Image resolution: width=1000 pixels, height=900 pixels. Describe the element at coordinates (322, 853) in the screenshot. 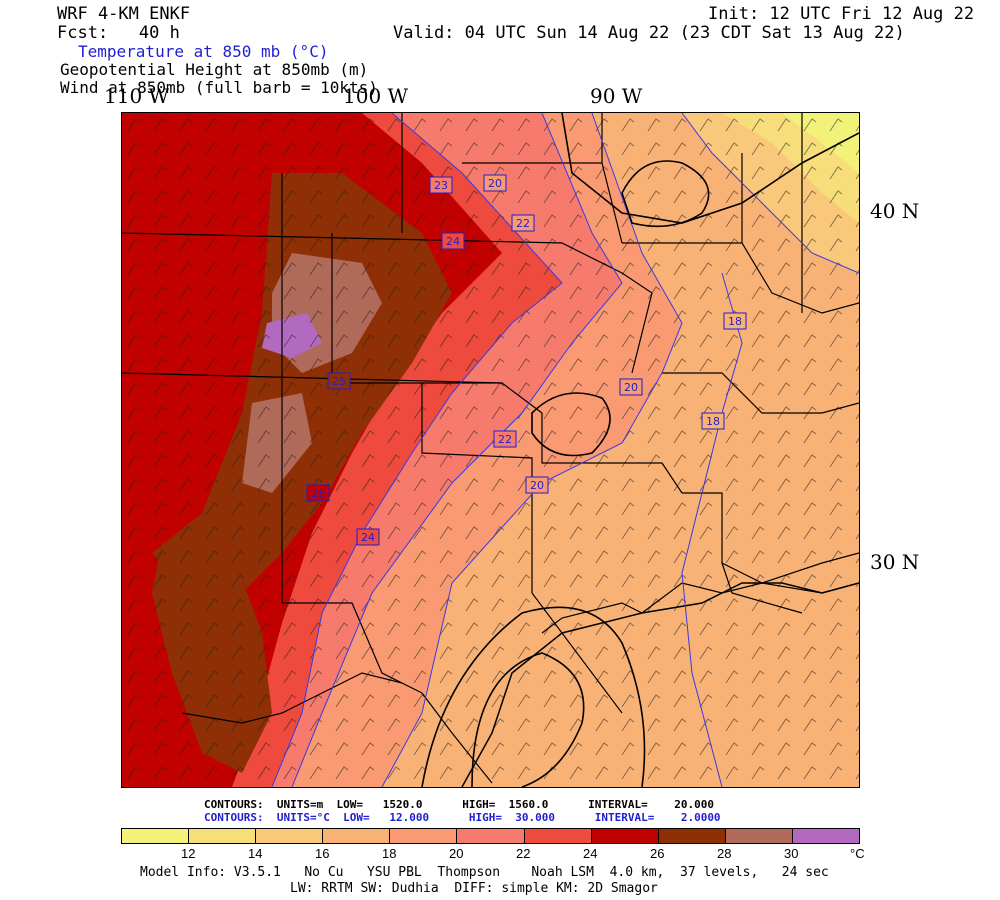

I see `colorbar-tick: 16` at that location.